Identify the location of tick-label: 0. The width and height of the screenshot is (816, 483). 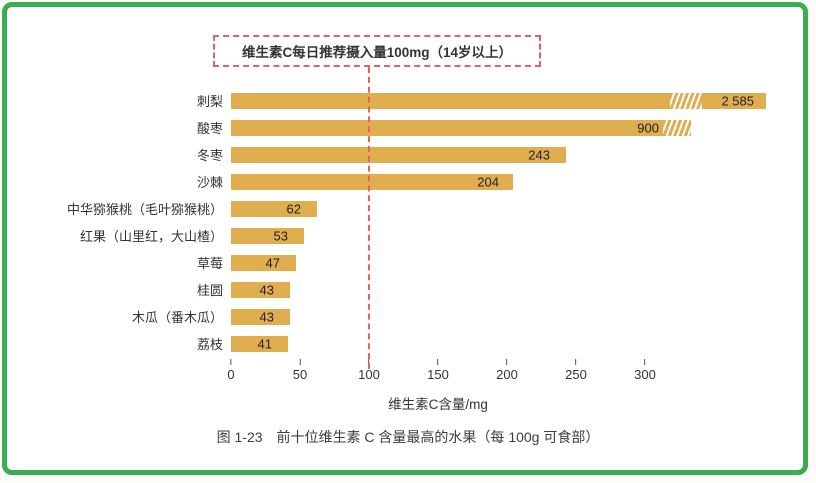
(231, 374).